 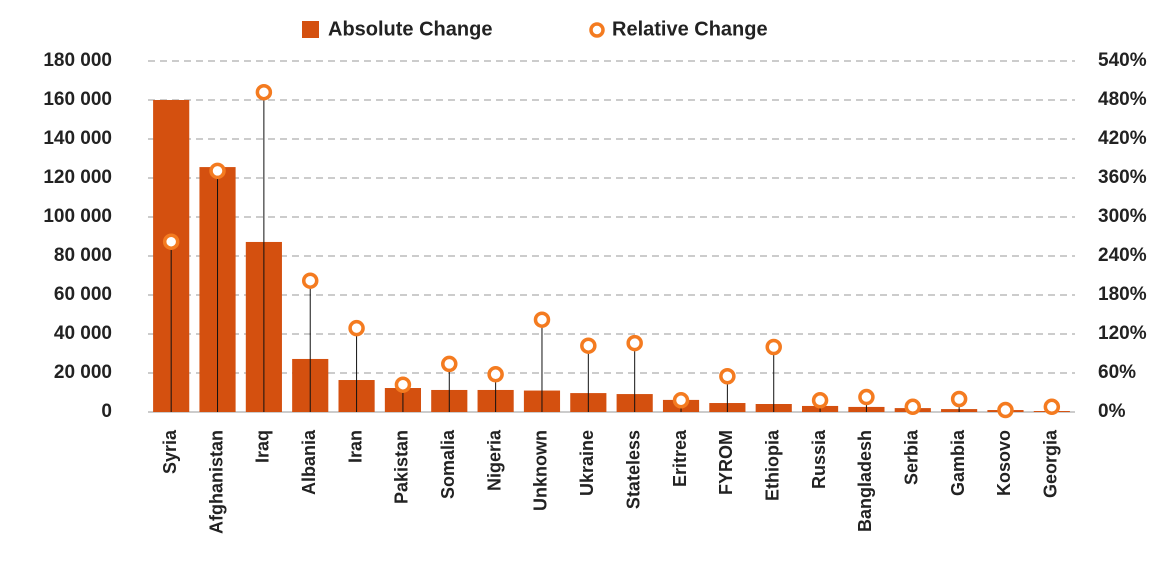 I want to click on x-tick-label: Nigeria, so click(x=494, y=460).